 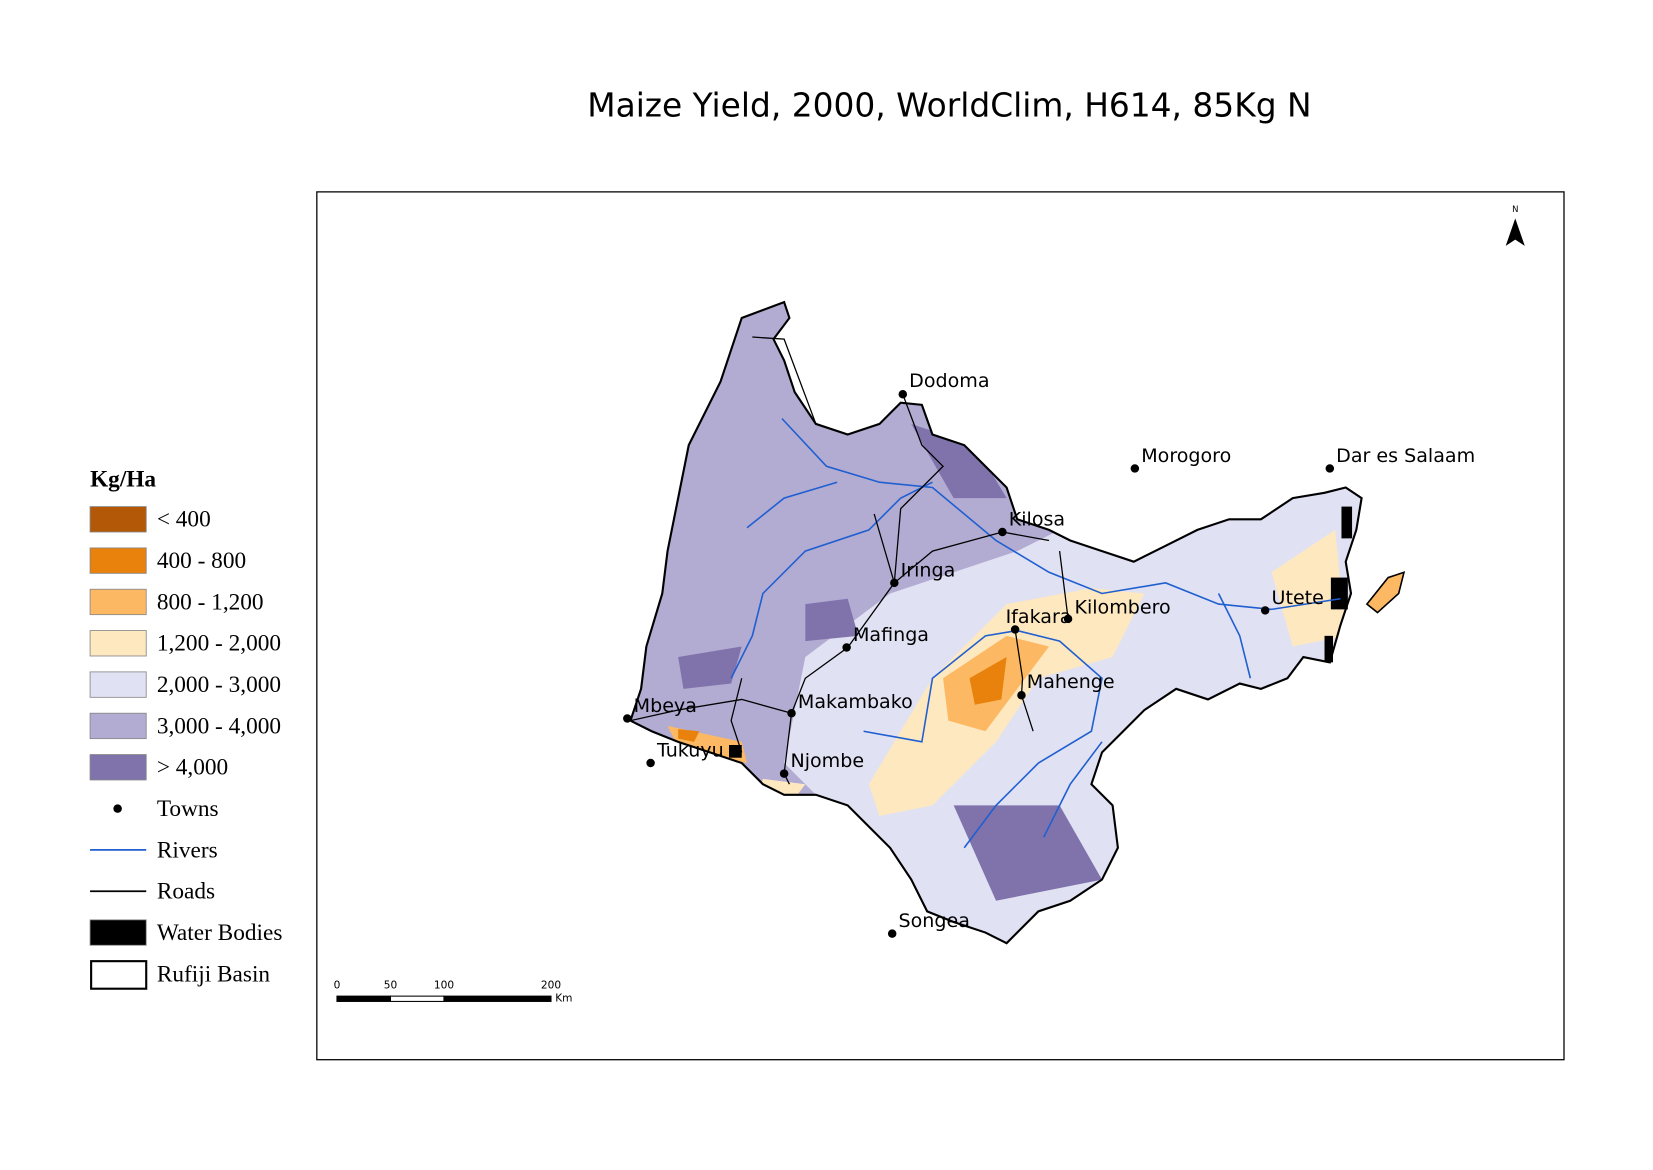 I want to click on town-label: Dar es Salaam, so click(x=1405, y=456).